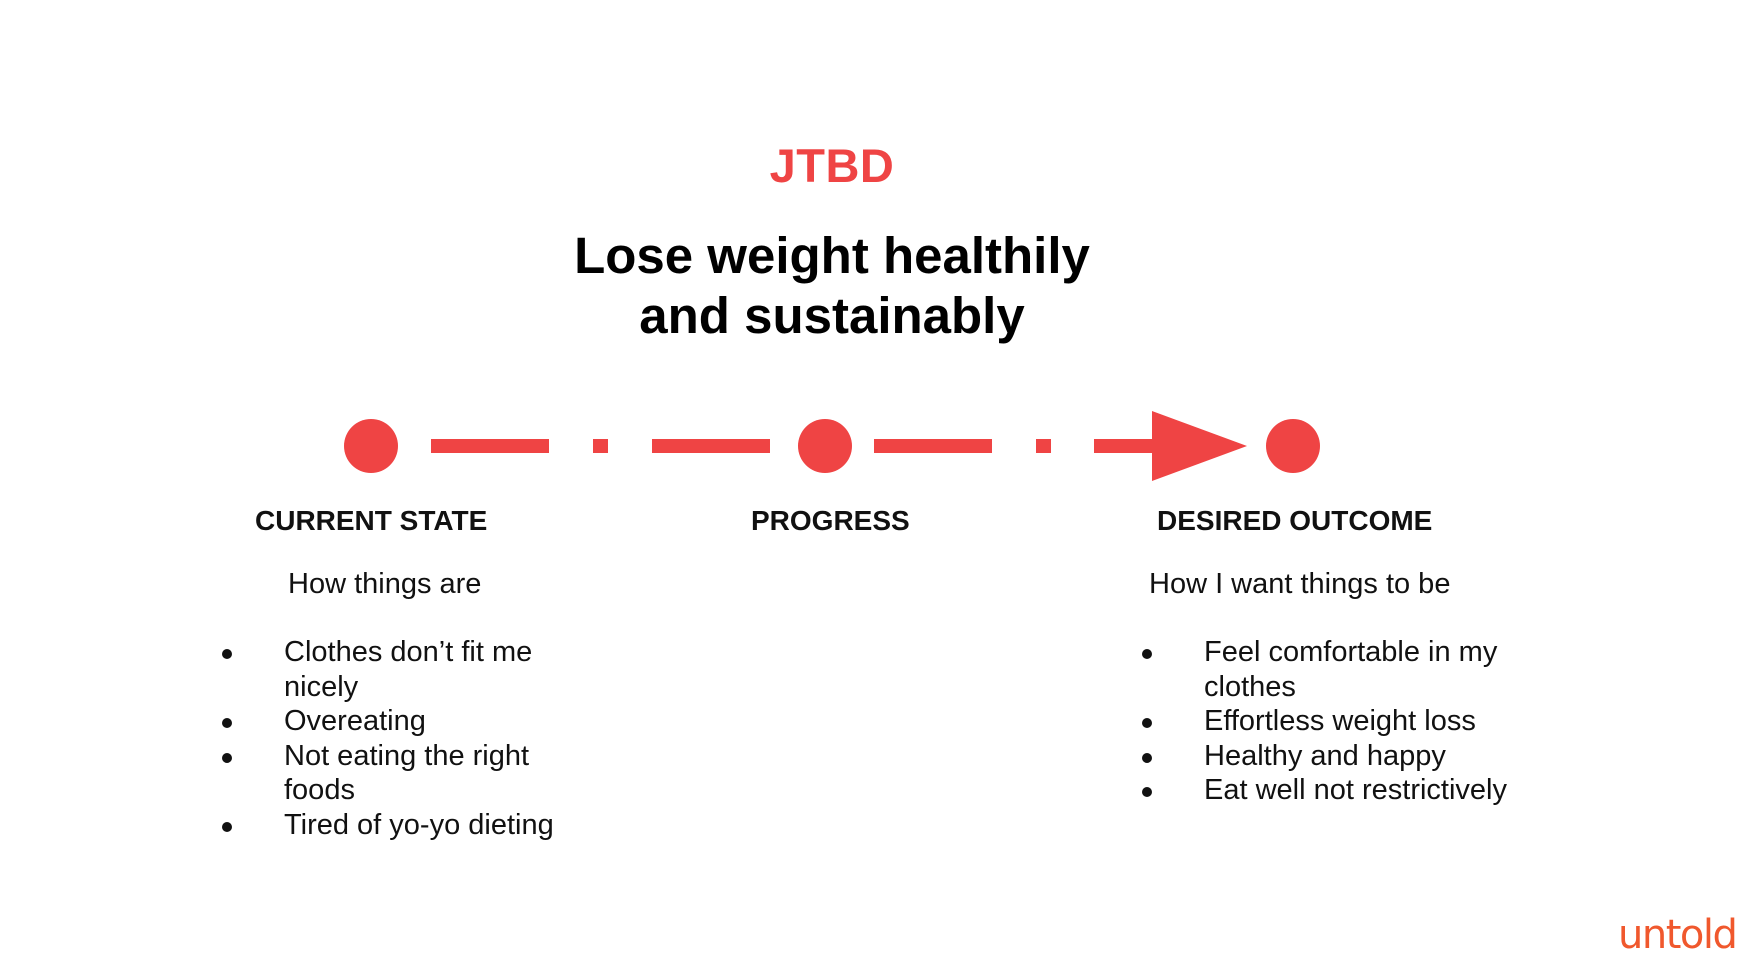 The image size is (1741, 975). I want to click on current-state-node, so click(371, 446).